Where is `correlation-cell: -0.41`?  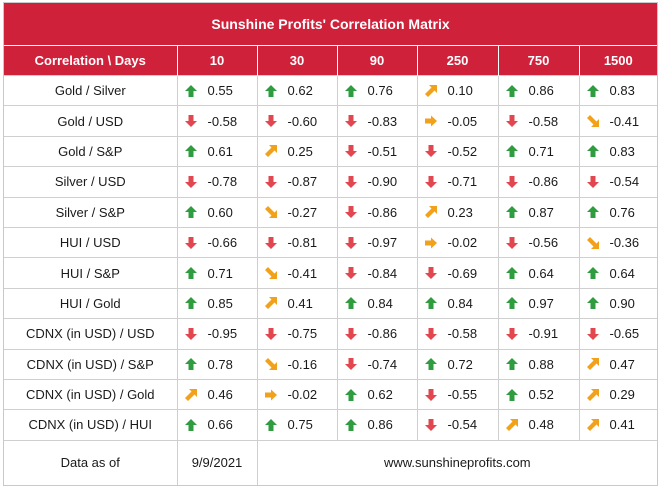
correlation-cell: -0.41 is located at coordinates (297, 273).